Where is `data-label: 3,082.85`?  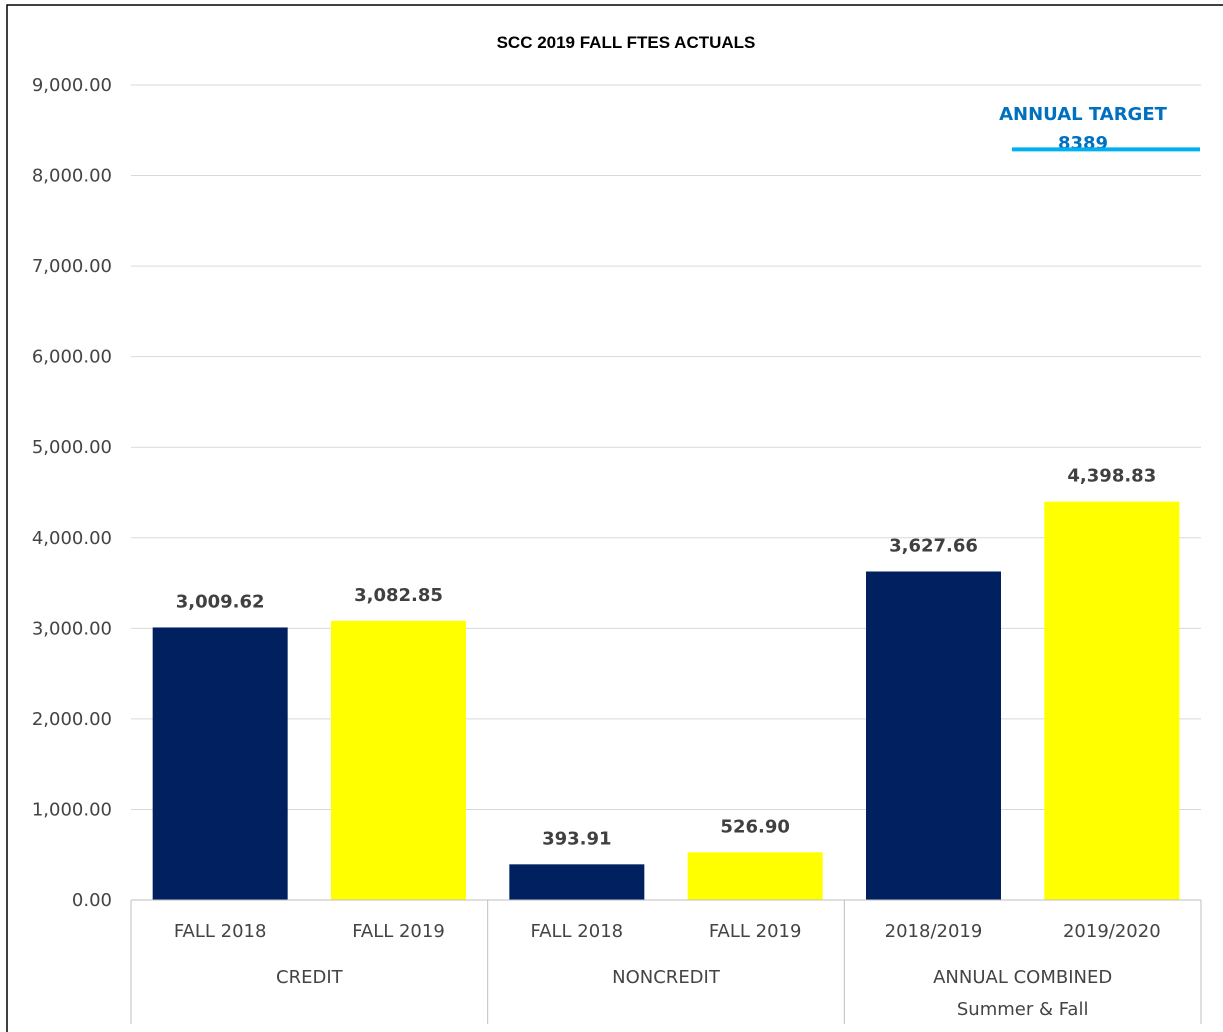
data-label: 3,082.85 is located at coordinates (398, 595).